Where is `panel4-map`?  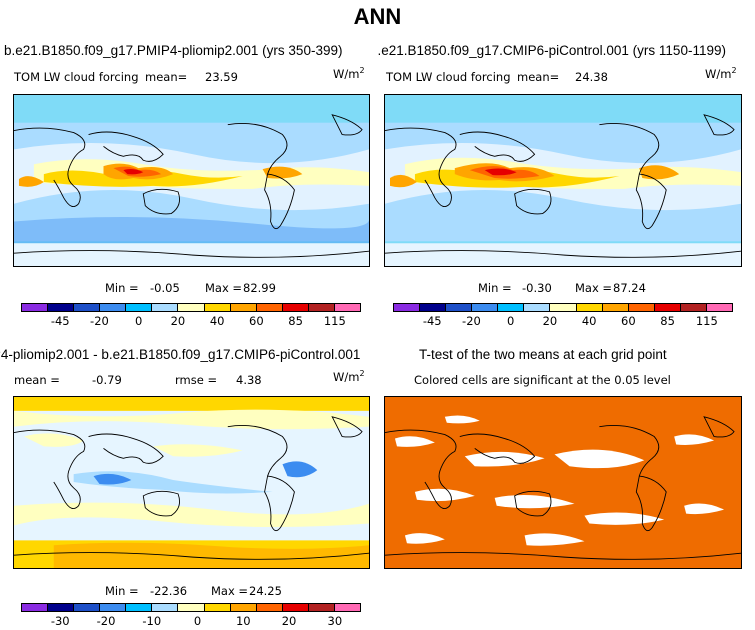
panel4-map is located at coordinates (563, 482).